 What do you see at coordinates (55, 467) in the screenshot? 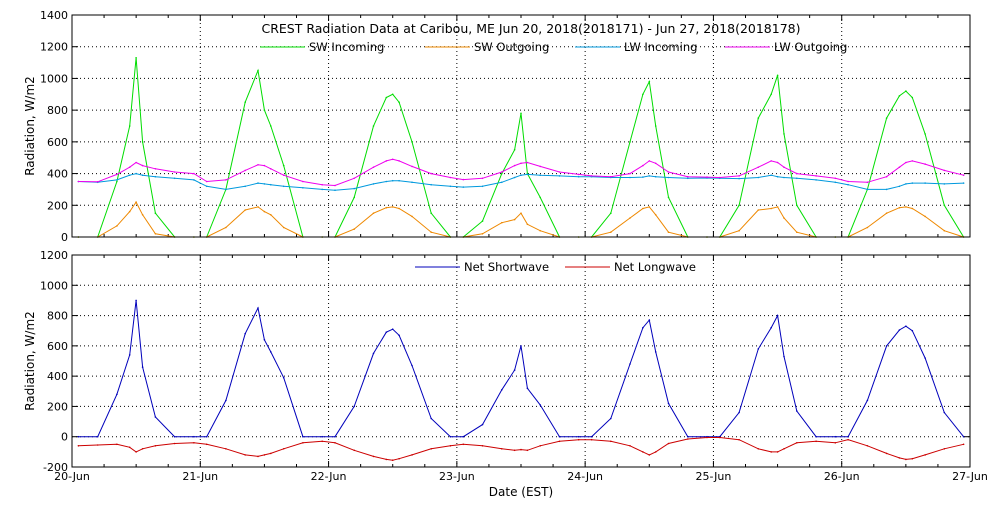
I see `y-tick-label: -200` at bounding box center [55, 467].